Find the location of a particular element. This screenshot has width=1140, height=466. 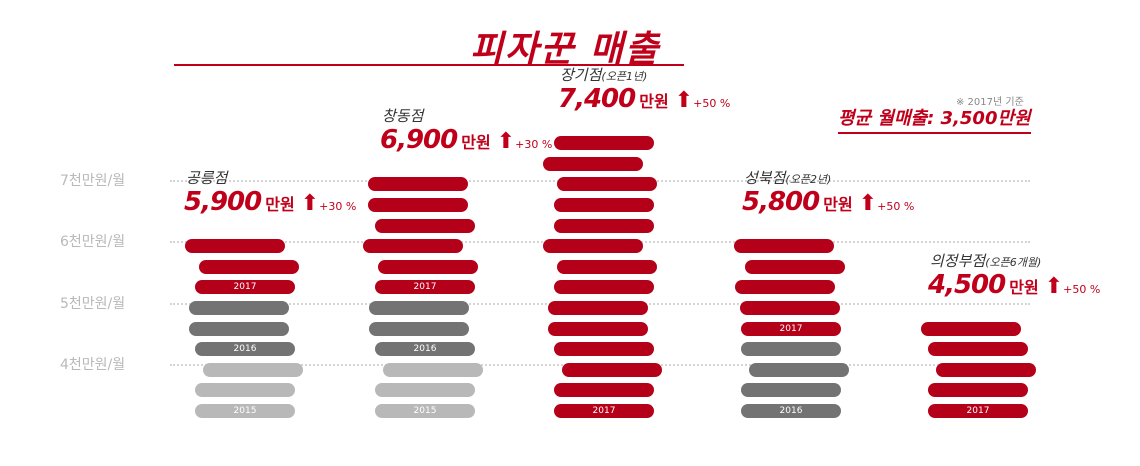

store-name-text: 공릉점 is located at coordinates (207, 178).